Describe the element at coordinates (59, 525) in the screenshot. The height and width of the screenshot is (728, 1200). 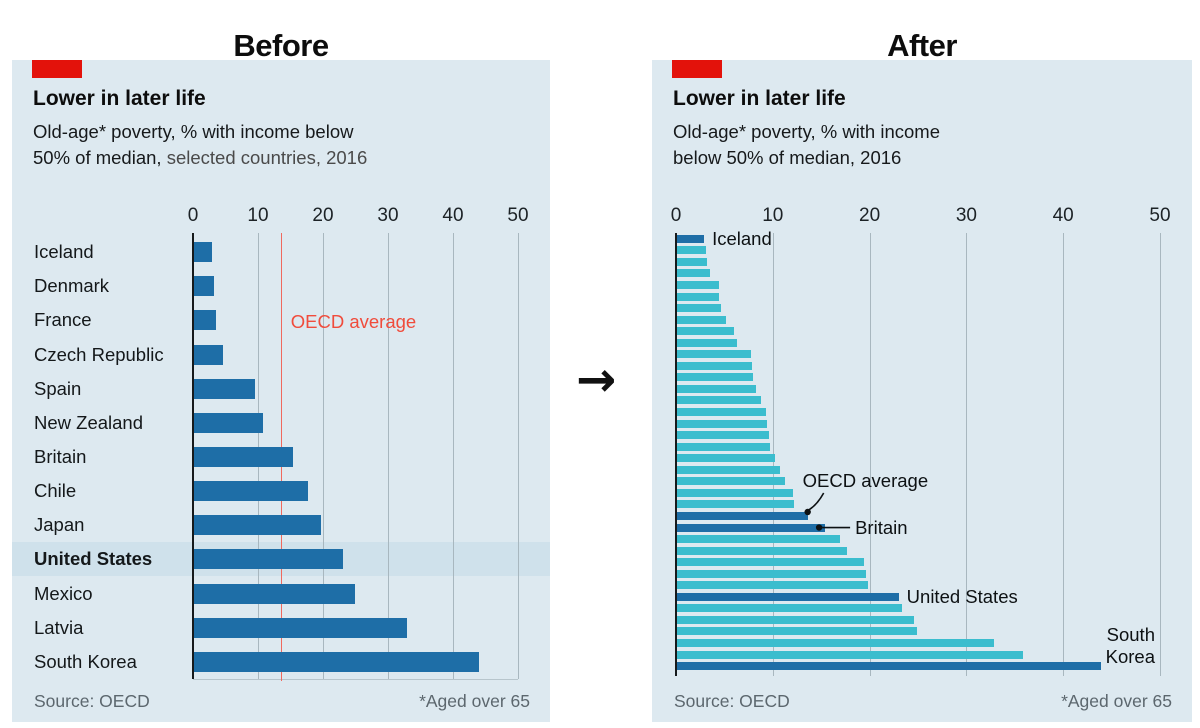
I see `country-label: Japan` at that location.